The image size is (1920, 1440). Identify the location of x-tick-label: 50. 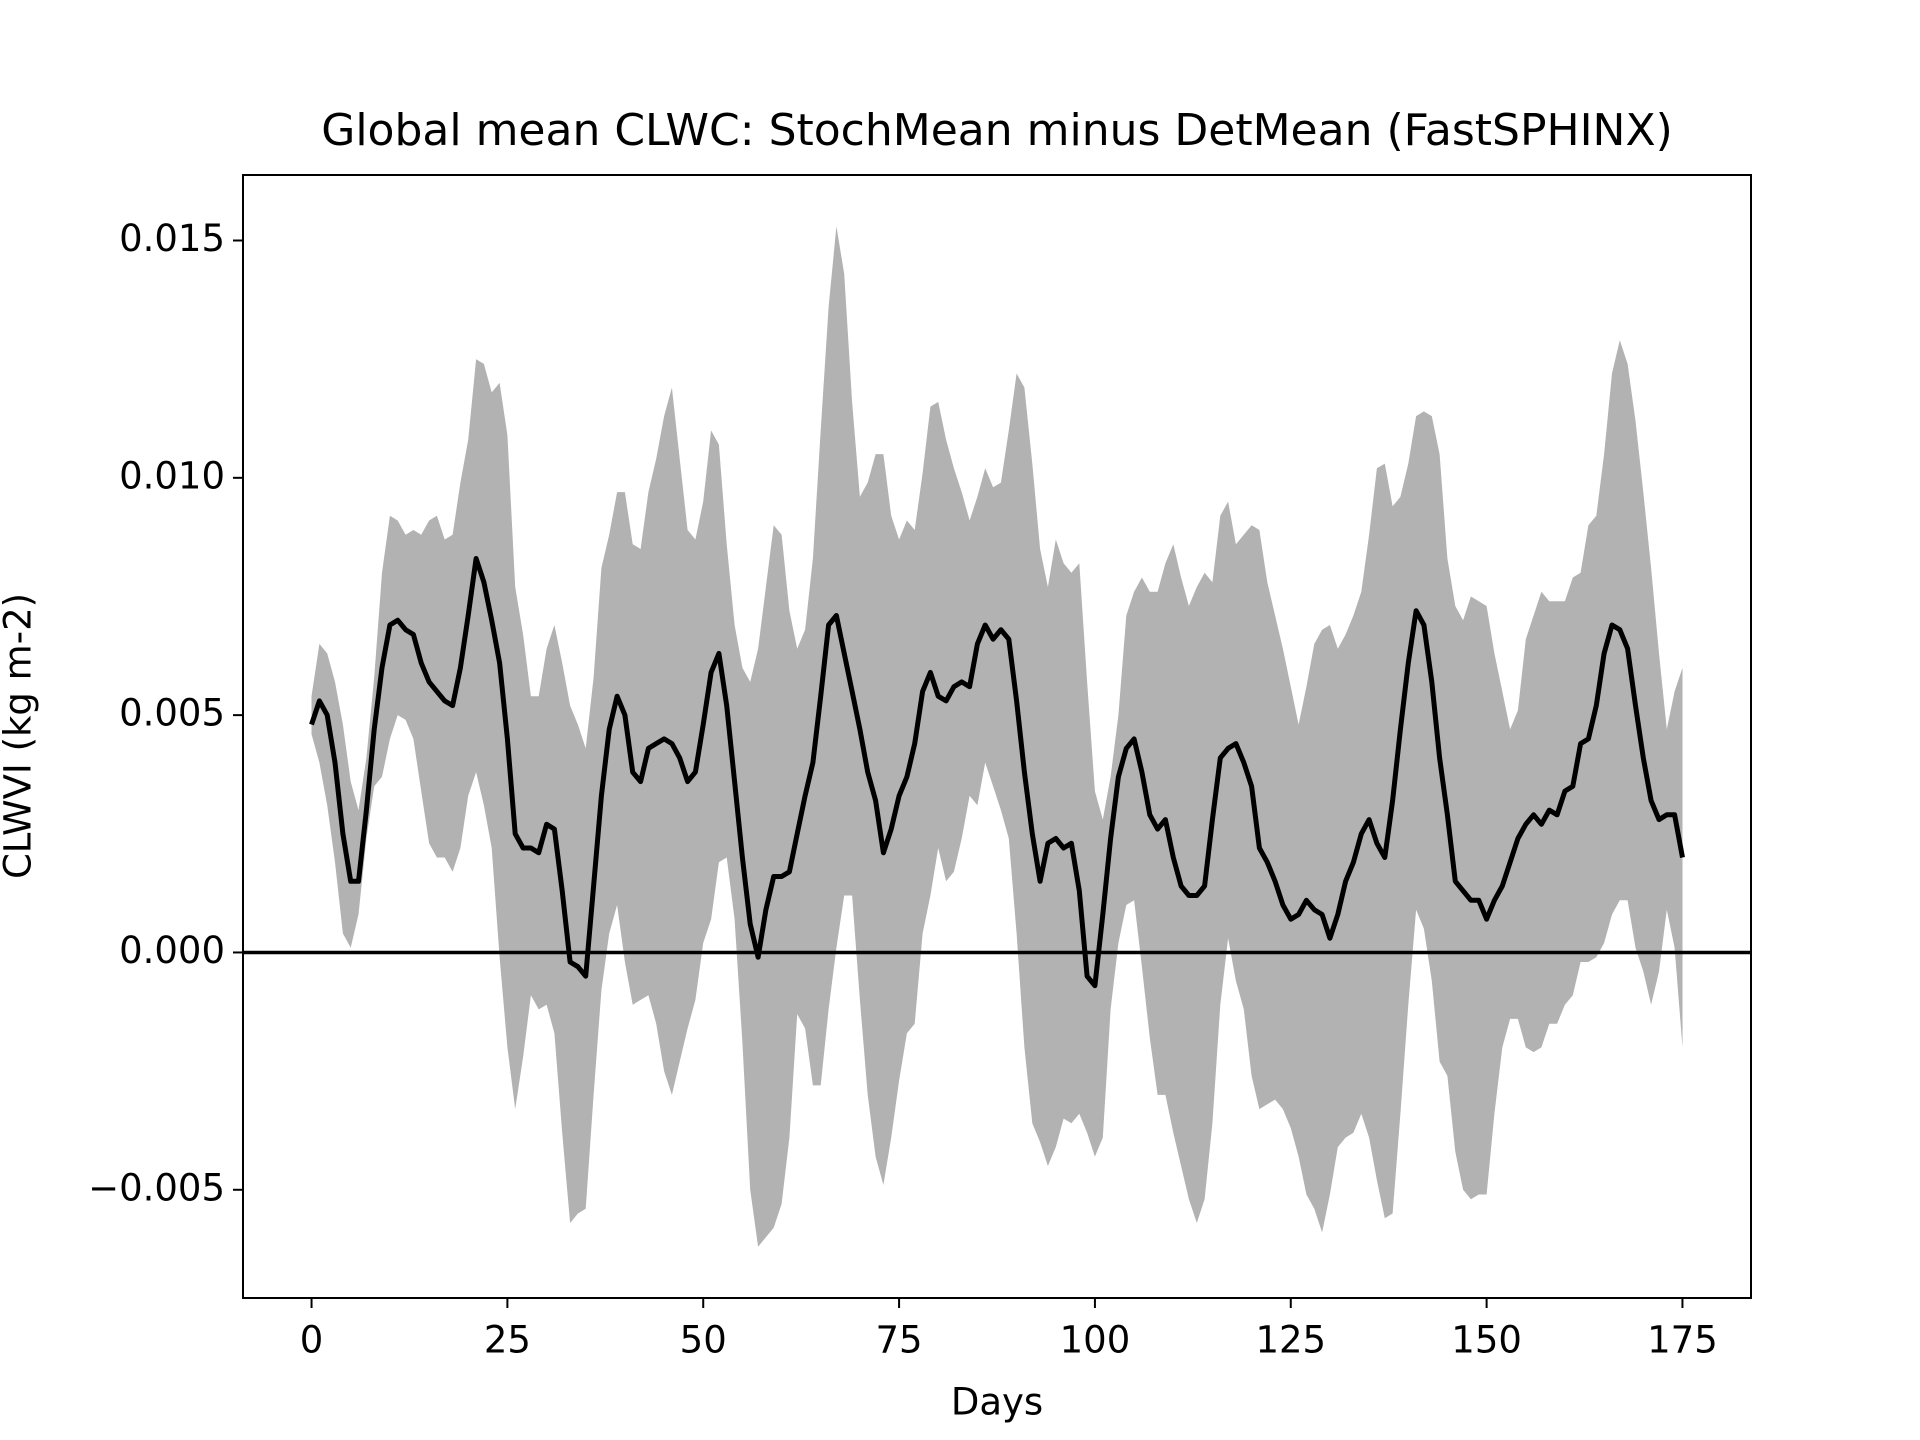
(703, 1340).